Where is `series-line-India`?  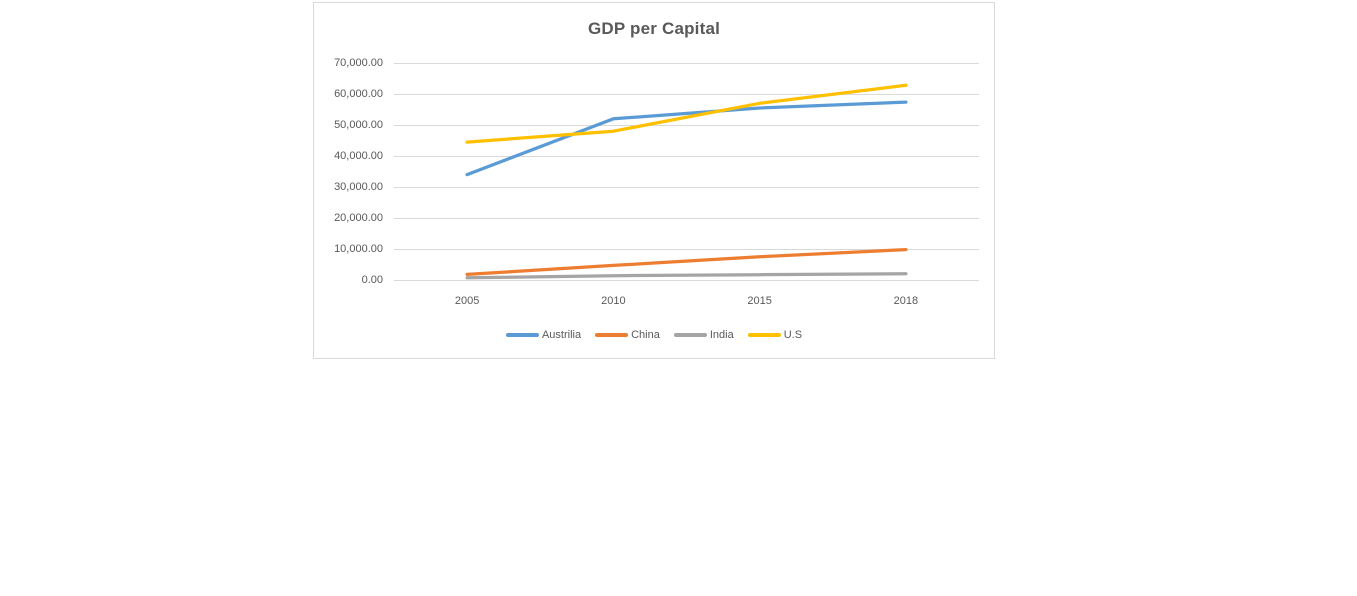
series-line-India is located at coordinates (686, 276).